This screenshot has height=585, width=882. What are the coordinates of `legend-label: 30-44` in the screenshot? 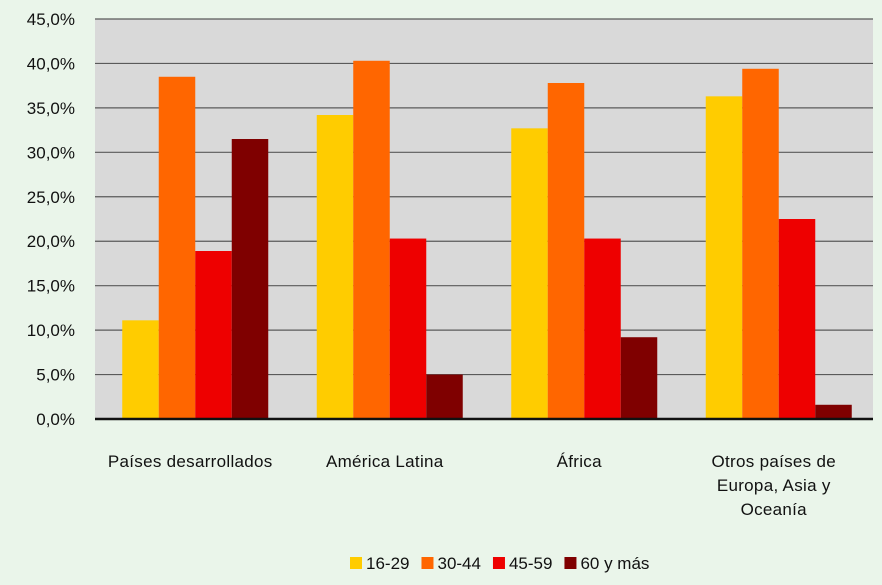 It's located at (458, 563).